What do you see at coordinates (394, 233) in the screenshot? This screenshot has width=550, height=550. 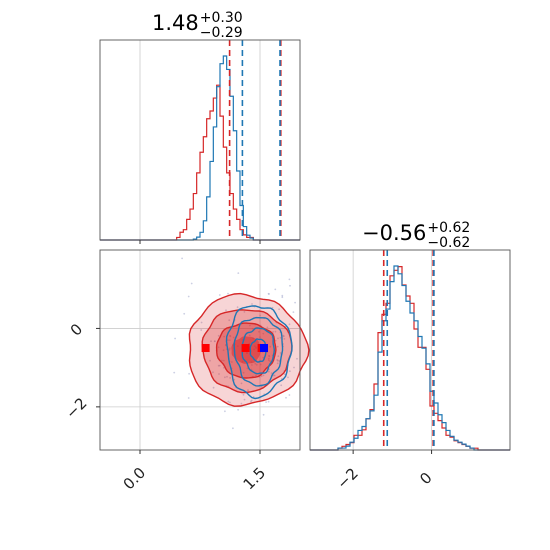 I see `param1-title-value: −0.56` at bounding box center [394, 233].